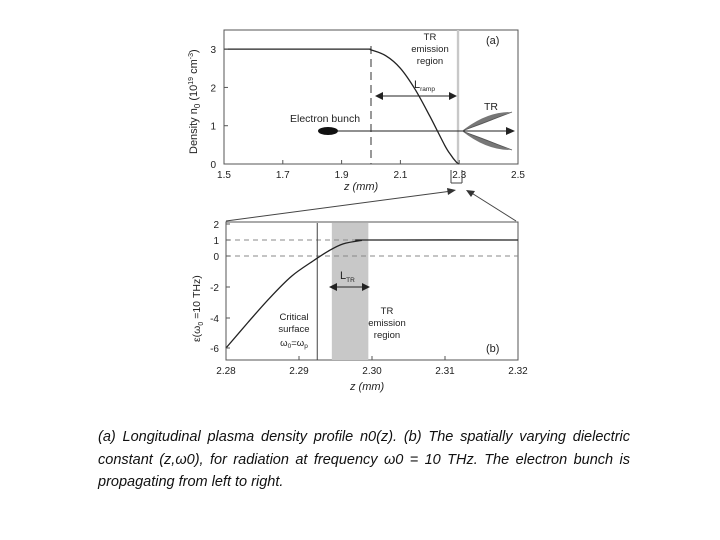 The height and width of the screenshot is (540, 720). What do you see at coordinates (293, 331) in the screenshot?
I see `panel-b-critical-label: Critical surface ω0=ωp` at bounding box center [293, 331].